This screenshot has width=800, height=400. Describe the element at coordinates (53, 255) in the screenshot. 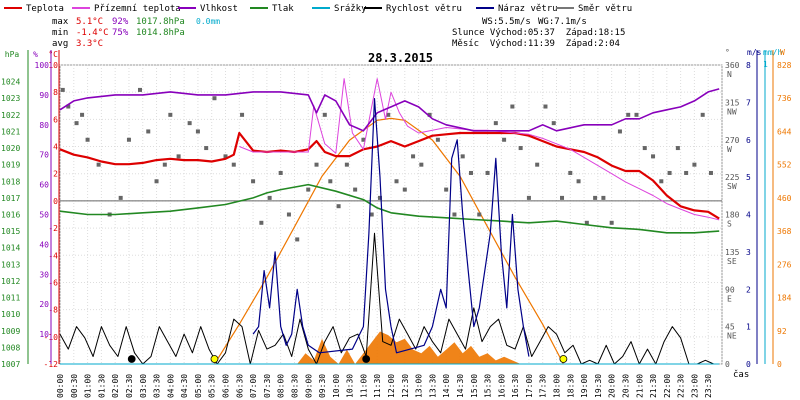

I see `tick-label-celsius: -4` at that location.